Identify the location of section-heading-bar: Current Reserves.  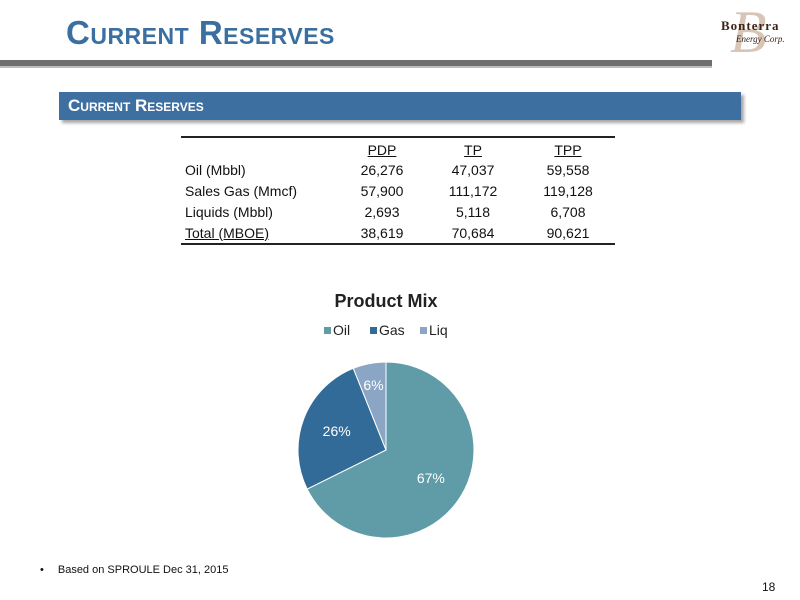
(400, 106).